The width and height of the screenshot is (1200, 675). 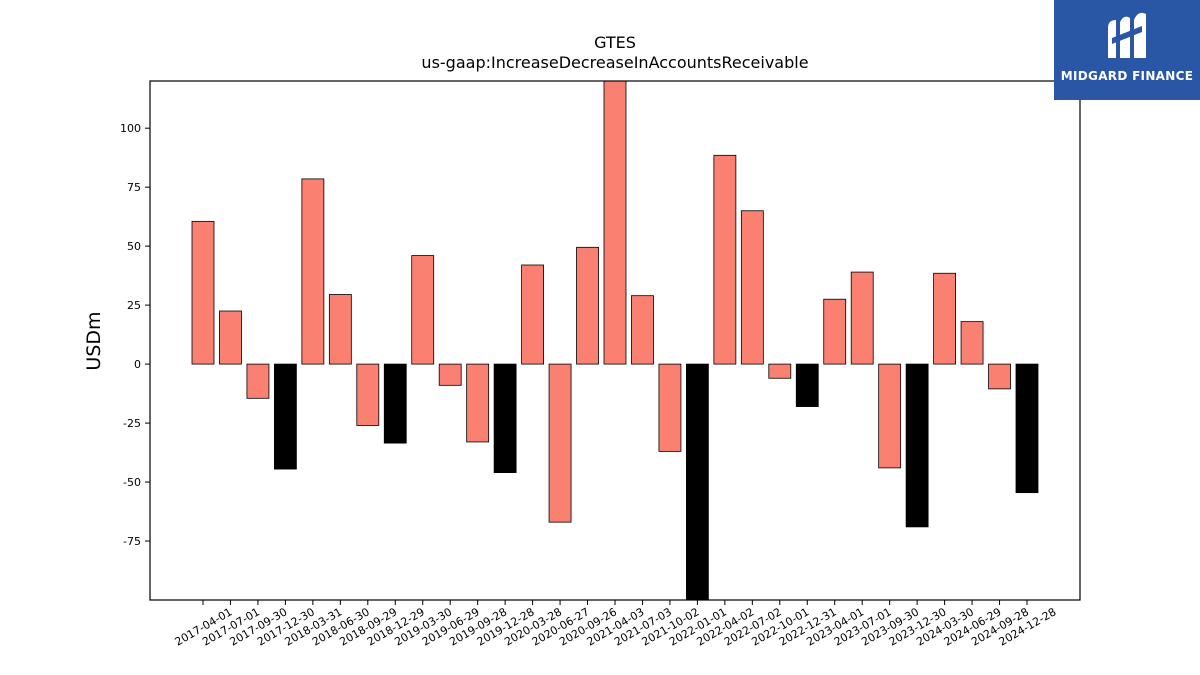 I want to click on y-tick-label: -25, so click(x=132, y=423).